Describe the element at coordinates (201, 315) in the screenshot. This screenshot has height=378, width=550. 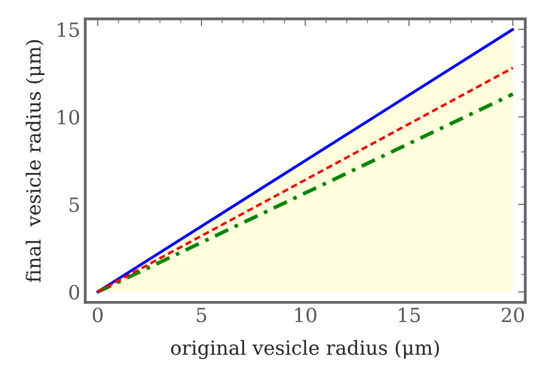
I see `x-tick-label: 5` at that location.